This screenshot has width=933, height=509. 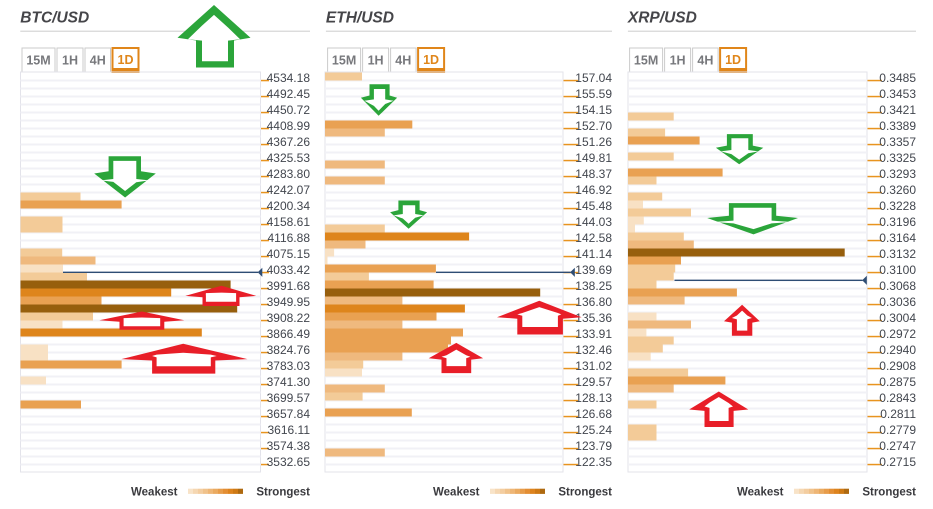 I want to click on svg-text: BTC/USD, so click(x=54, y=18).